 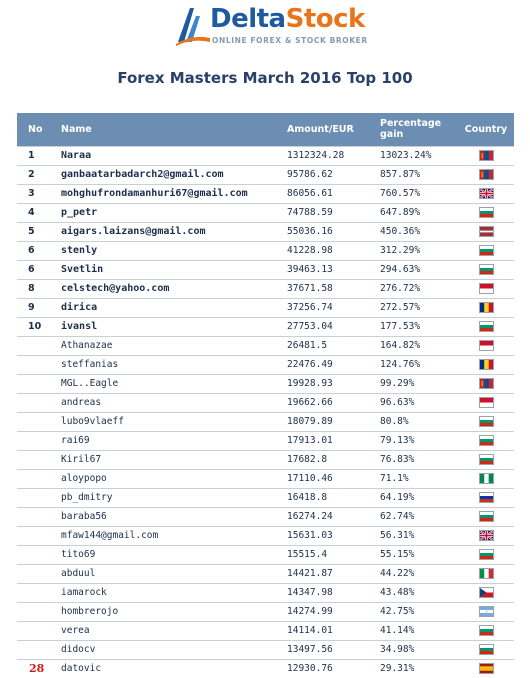 I want to click on amount-eur: 41228.98, so click(x=327, y=250).